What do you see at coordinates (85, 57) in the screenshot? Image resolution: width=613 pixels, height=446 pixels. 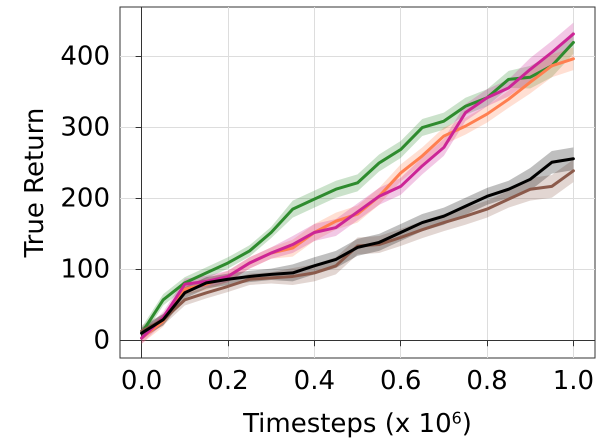 I see `y-tick-label: 400` at bounding box center [85, 57].